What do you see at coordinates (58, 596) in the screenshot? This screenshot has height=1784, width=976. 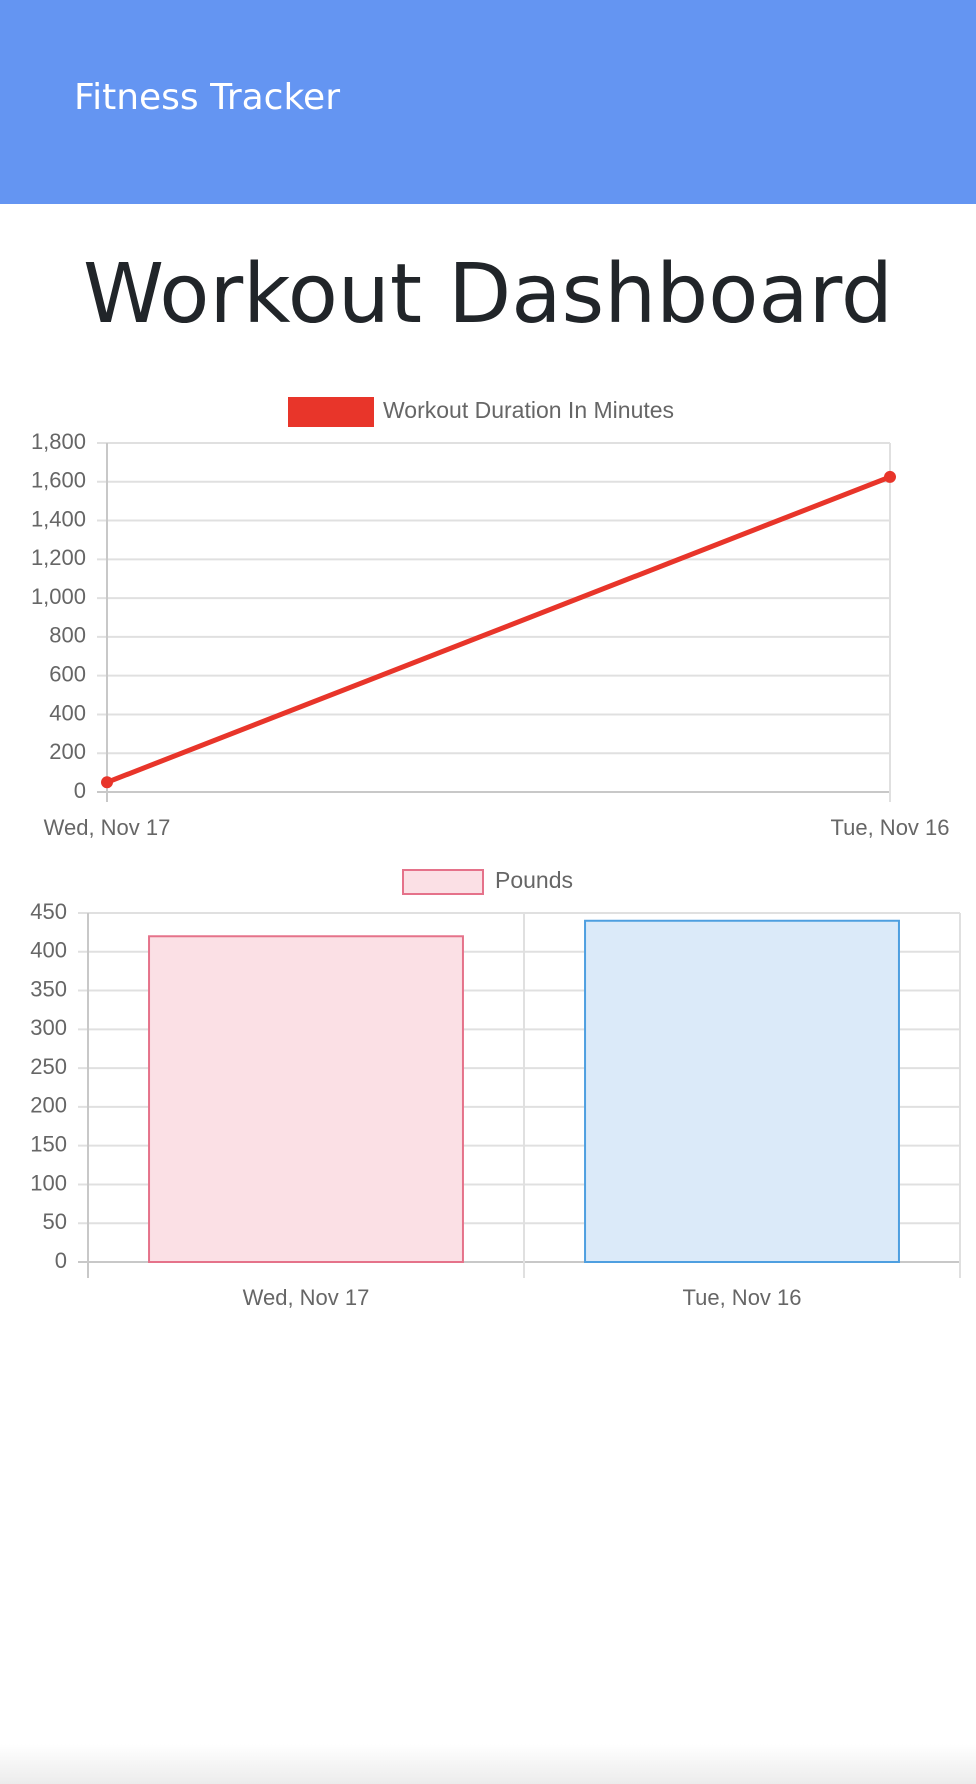 I see `y-tick-label: 1,000` at bounding box center [58, 596].